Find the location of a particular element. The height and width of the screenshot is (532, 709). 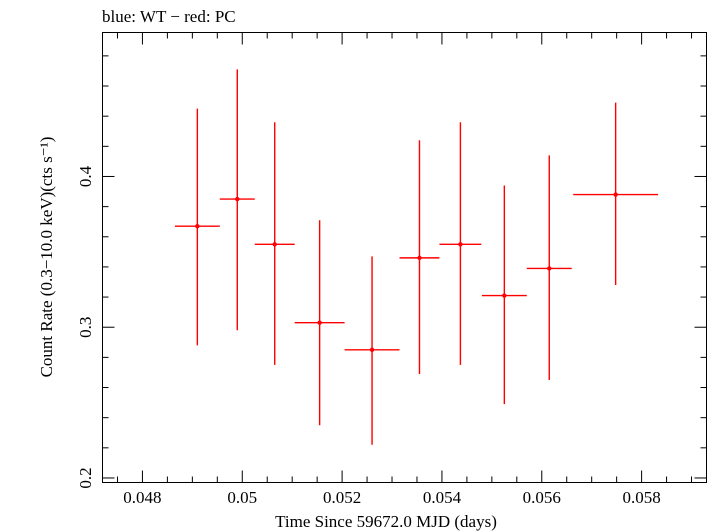

x-tick-label: 0.048 is located at coordinates (142, 497).